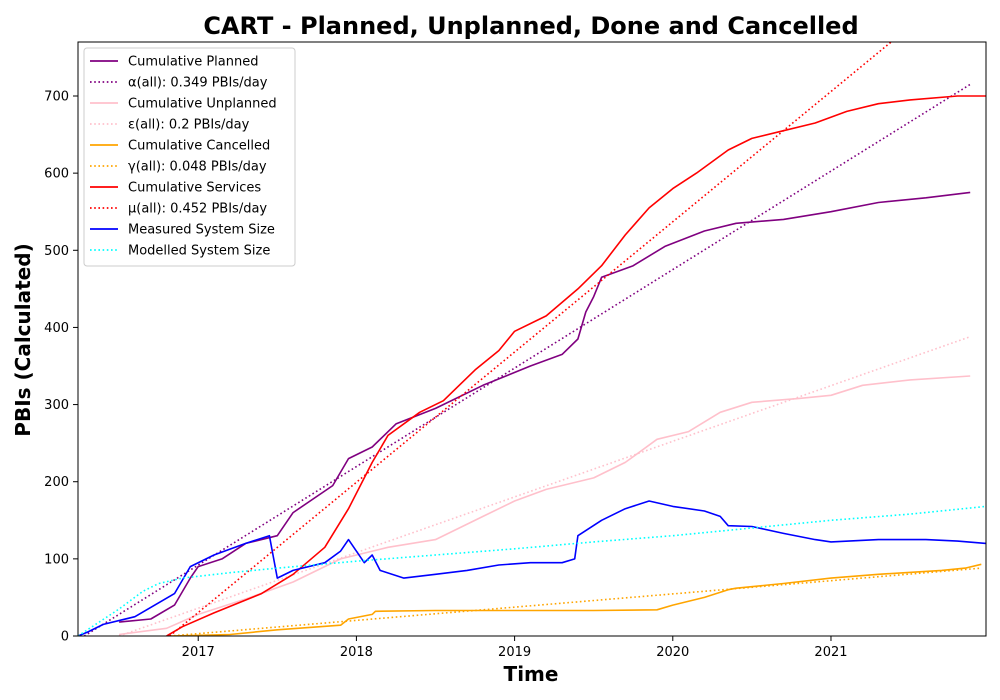 This screenshot has width=1000, height=700. I want to click on legend-label-1: α(all): 0.349 PBIs/day, so click(198, 83).